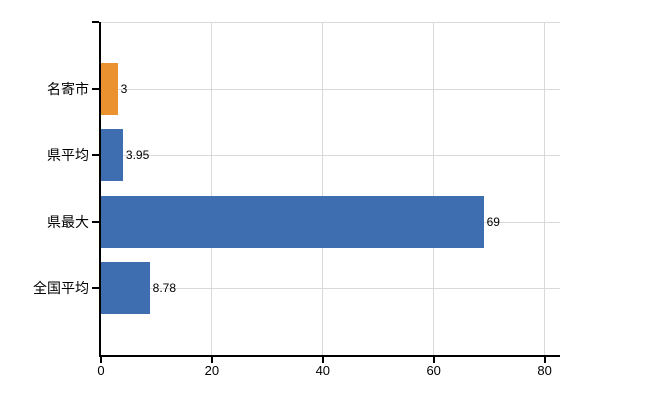  What do you see at coordinates (68, 88) in the screenshot?
I see `category-label: 名寄市` at bounding box center [68, 88].